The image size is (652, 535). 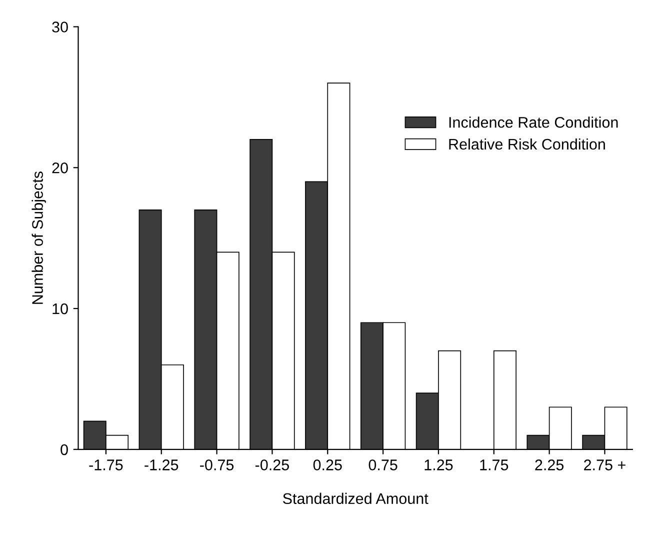 What do you see at coordinates (355, 498) in the screenshot?
I see `x-axis-title: Standardized Amount` at bounding box center [355, 498].